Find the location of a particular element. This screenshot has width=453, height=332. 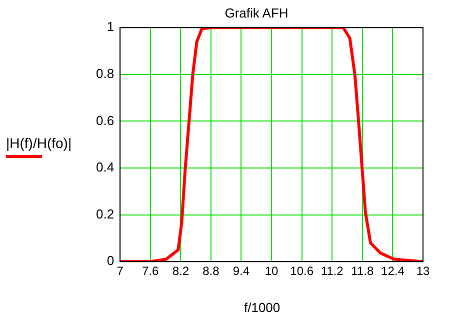

chart-title: Grafik AFH is located at coordinates (256, 12).